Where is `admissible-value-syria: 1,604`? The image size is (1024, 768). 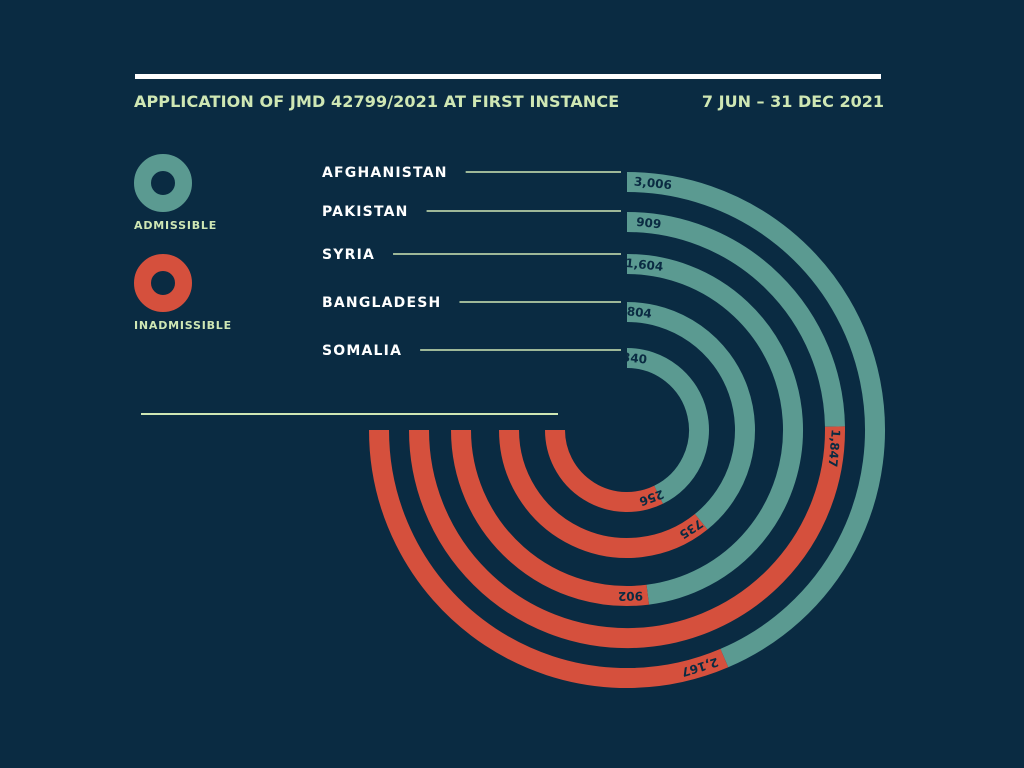
admissible-value-syria: 1,604 is located at coordinates (644, 265).